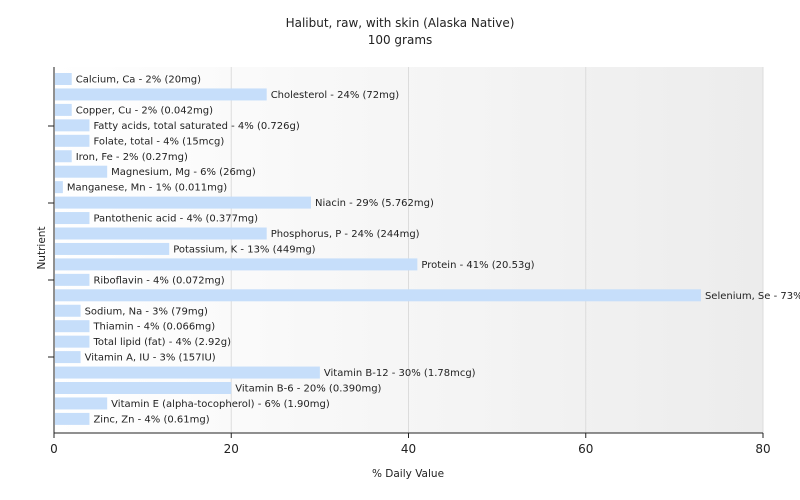 The image size is (800, 500). Describe the element at coordinates (400, 373) in the screenshot. I see `bar-label: Vitamin B-12 - 30% (1.78mcg)` at that location.